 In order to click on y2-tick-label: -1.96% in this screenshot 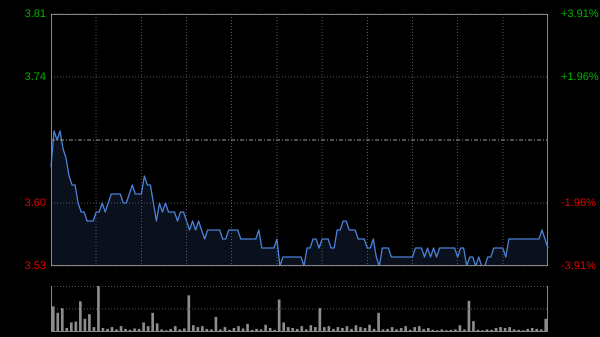, I will do `click(578, 203)`.